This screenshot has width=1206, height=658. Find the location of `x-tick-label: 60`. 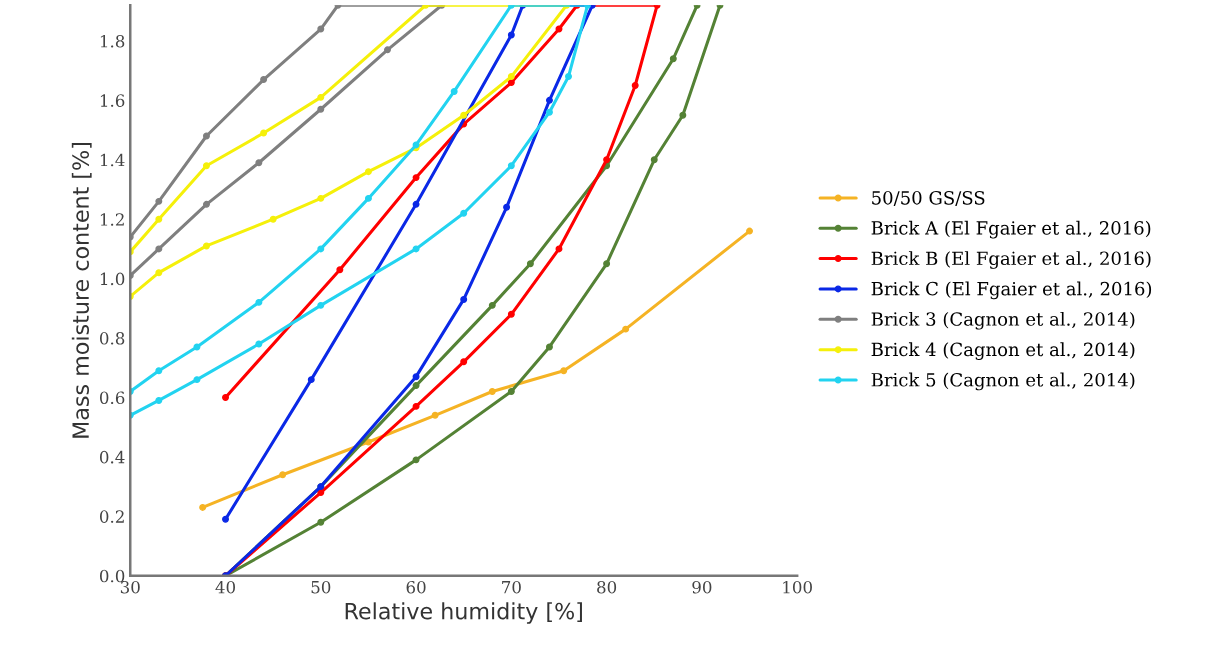

x-tick-label: 60 is located at coordinates (416, 587).